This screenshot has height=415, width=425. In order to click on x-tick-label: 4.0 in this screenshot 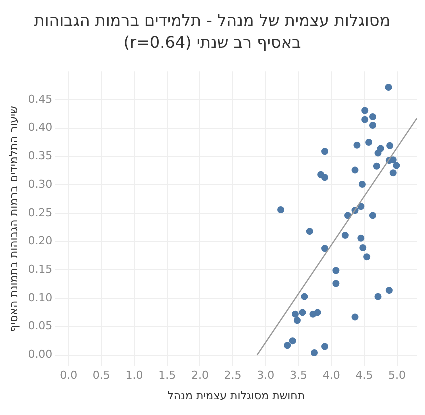, I will do `click(331, 375)`.